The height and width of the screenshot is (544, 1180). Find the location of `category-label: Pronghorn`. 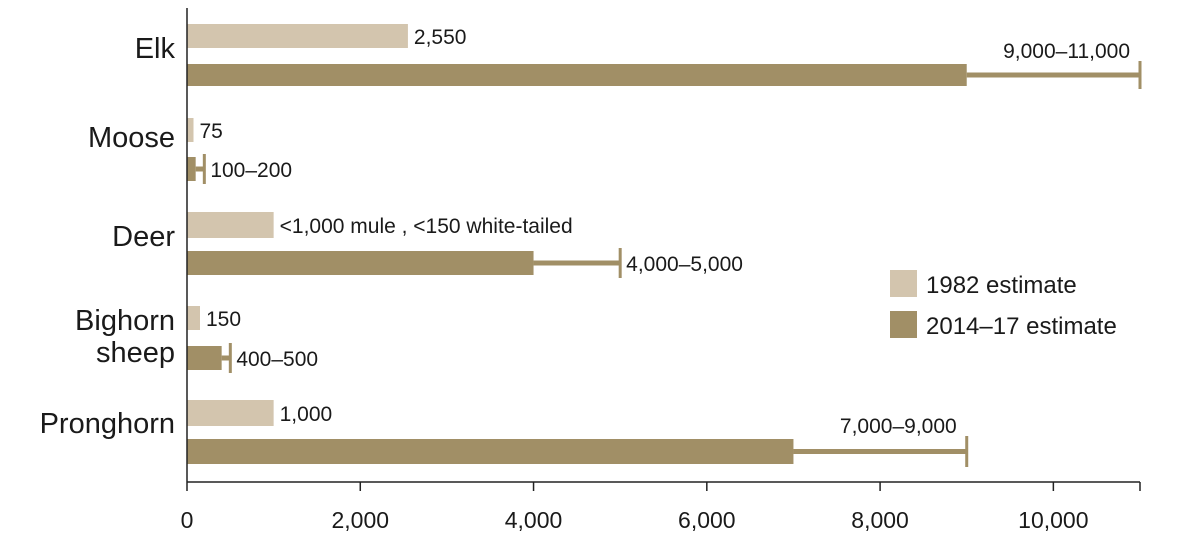

category-label: Pronghorn is located at coordinates (107, 424).